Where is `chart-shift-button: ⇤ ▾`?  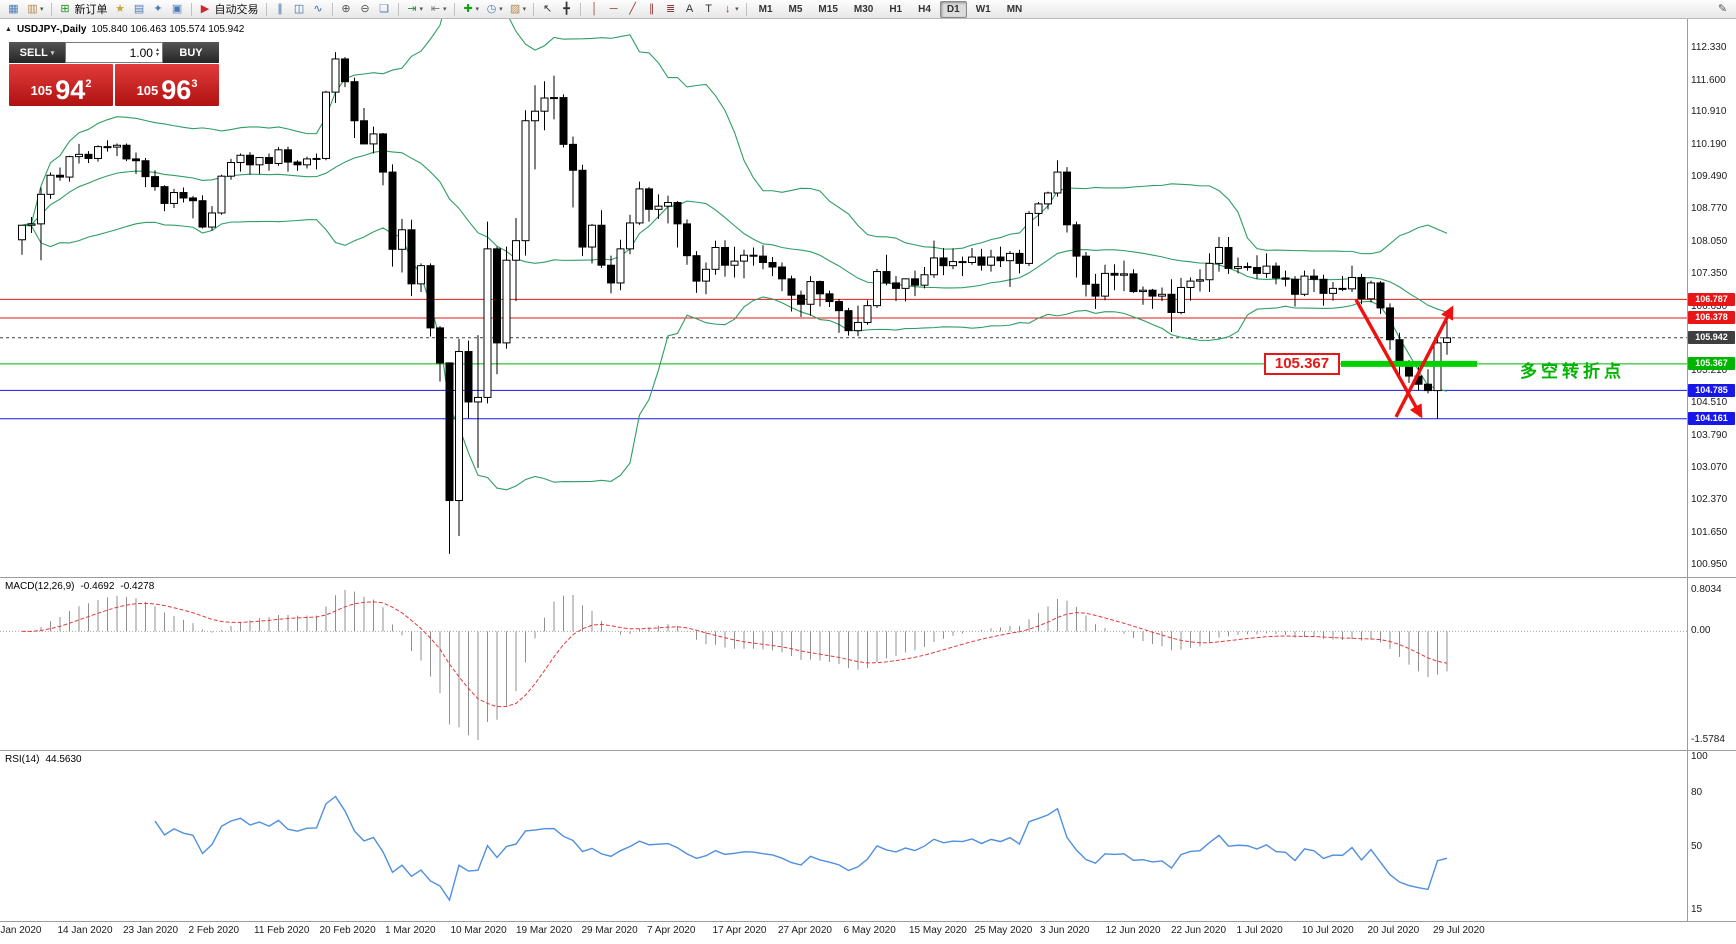 chart-shift-button: ⇤ ▾ is located at coordinates (438, 9).